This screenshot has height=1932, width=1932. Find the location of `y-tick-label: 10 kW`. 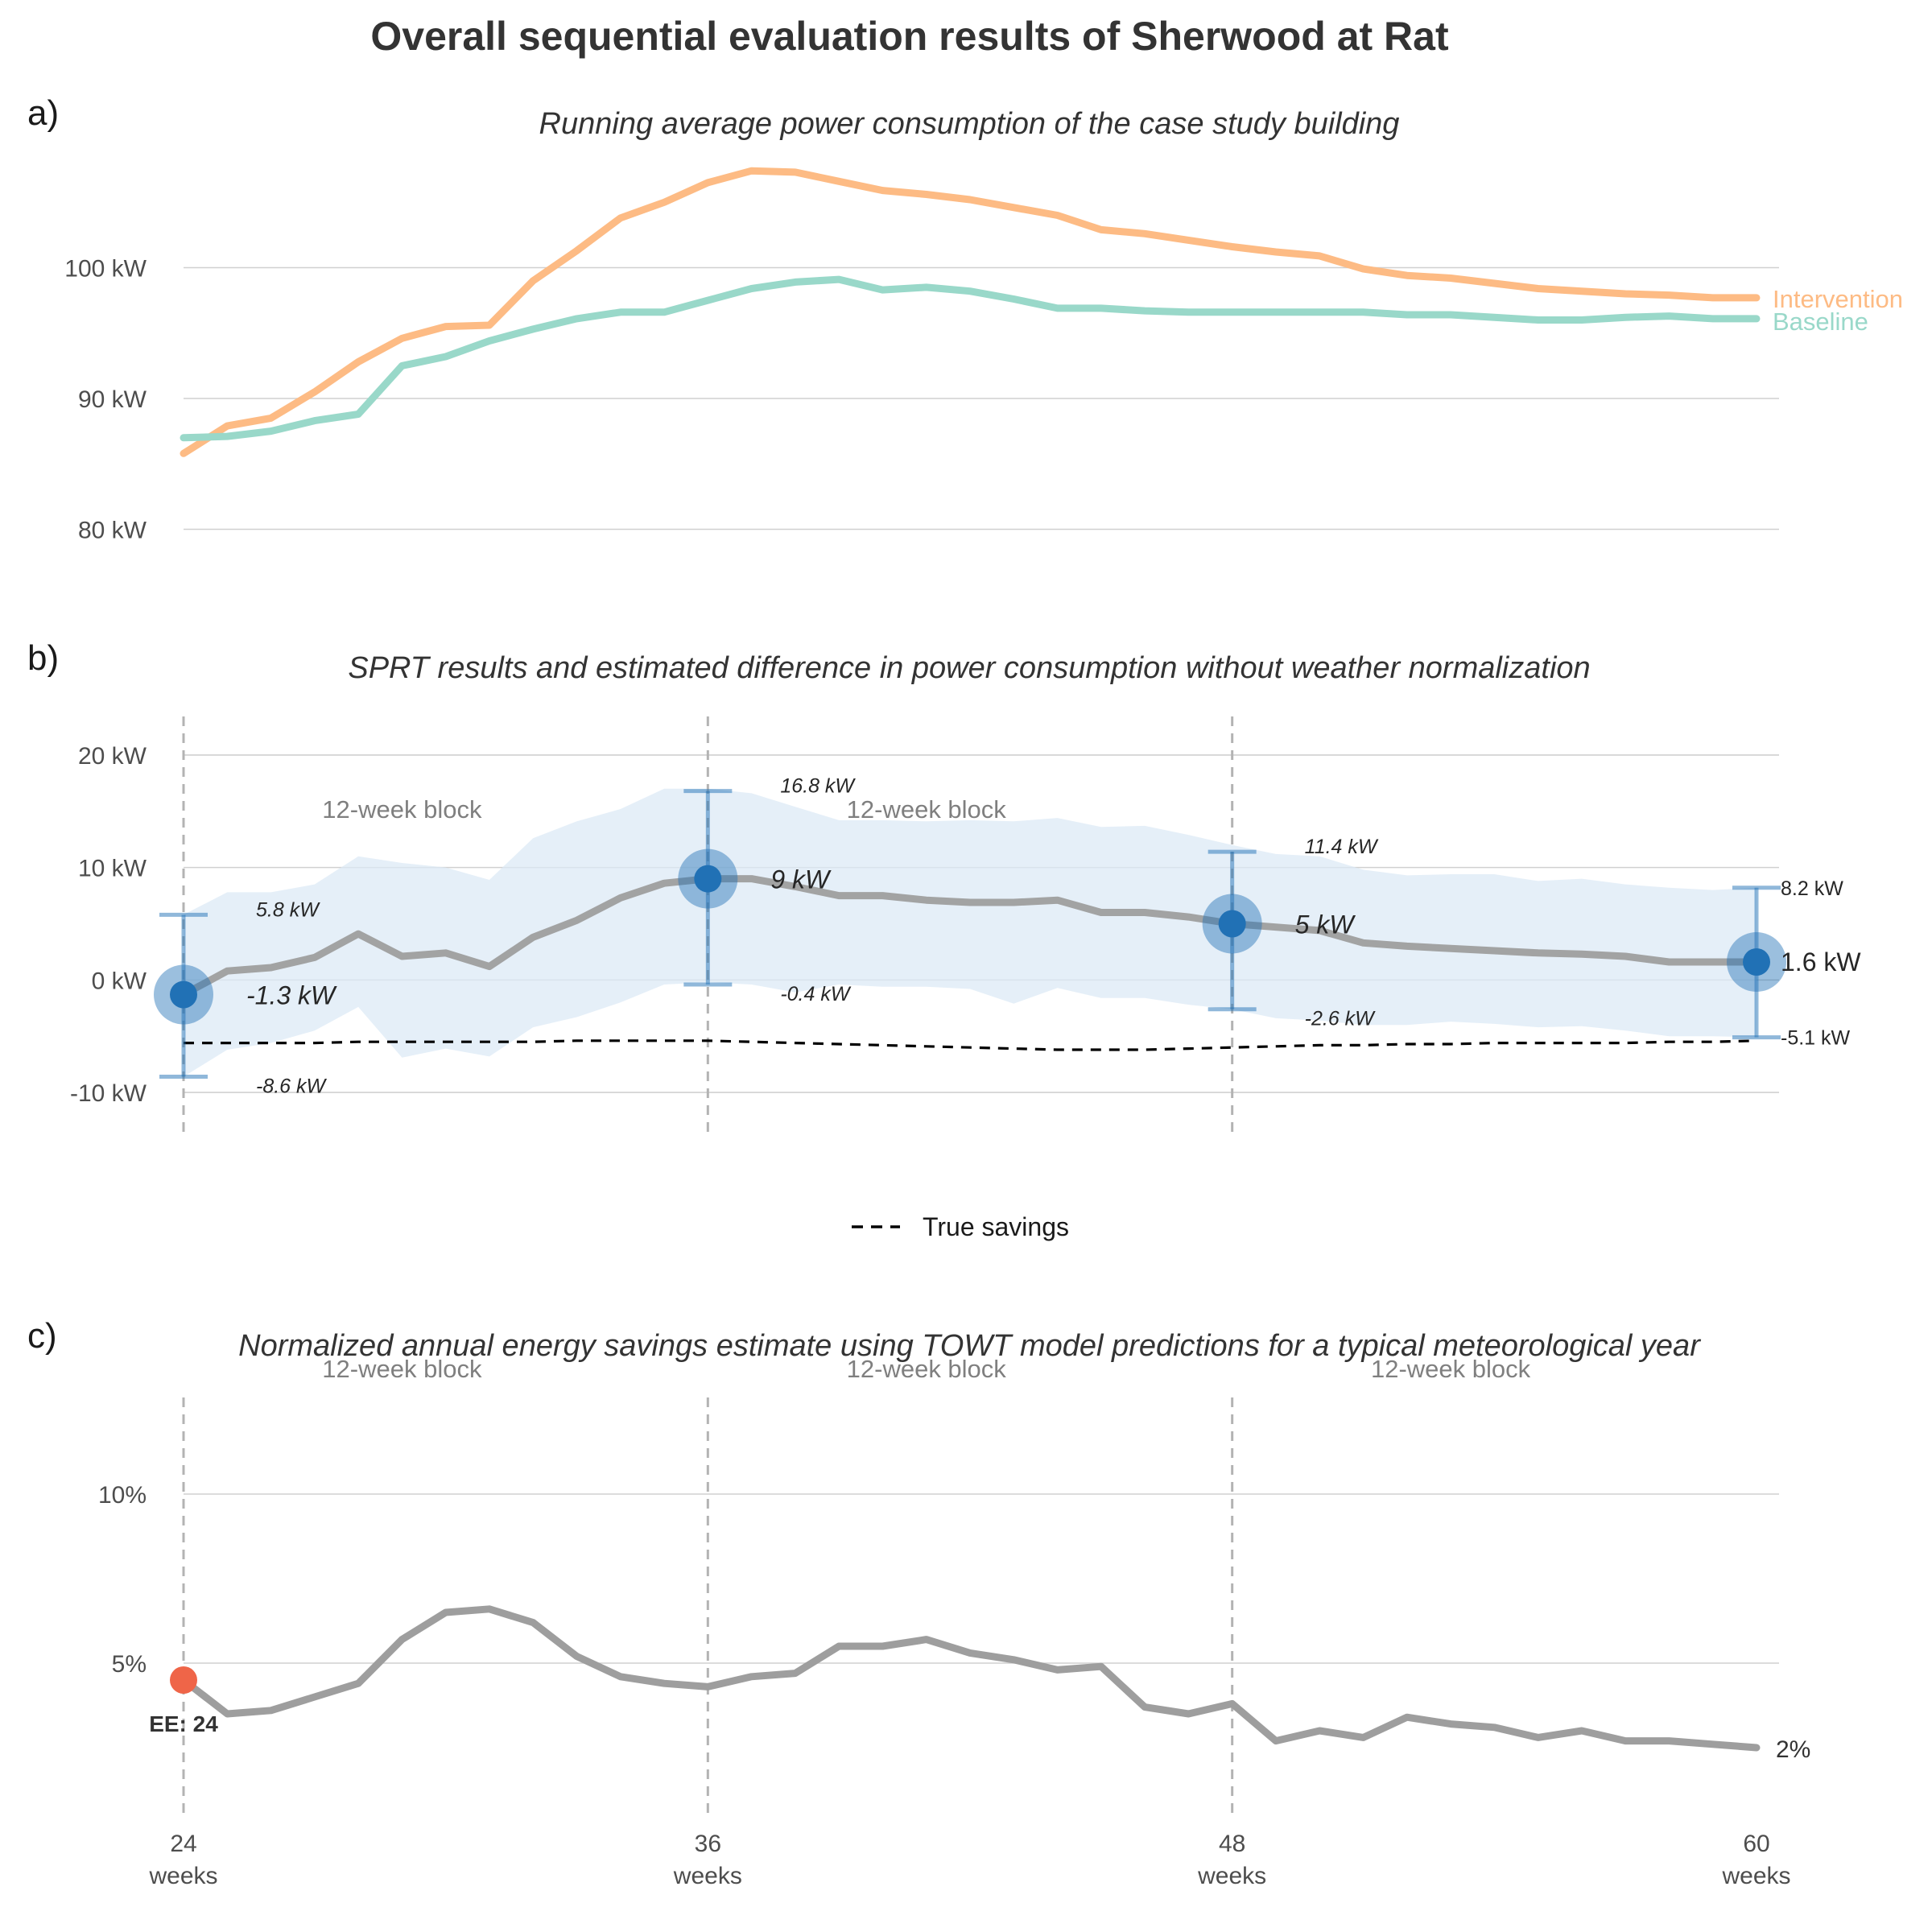

y-tick-label: 10 kW is located at coordinates (112, 869).